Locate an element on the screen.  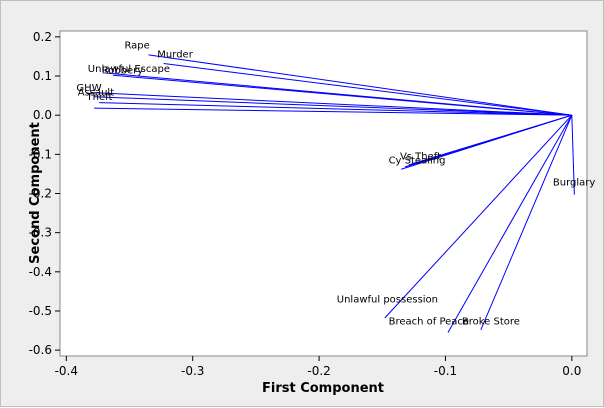
x-axis-title: First Component is located at coordinates (323, 388).